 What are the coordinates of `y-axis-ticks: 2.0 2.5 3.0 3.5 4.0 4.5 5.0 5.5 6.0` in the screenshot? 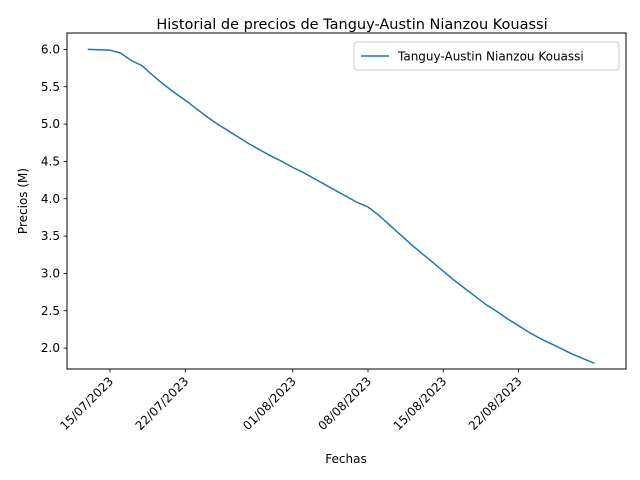 It's located at (54, 198).